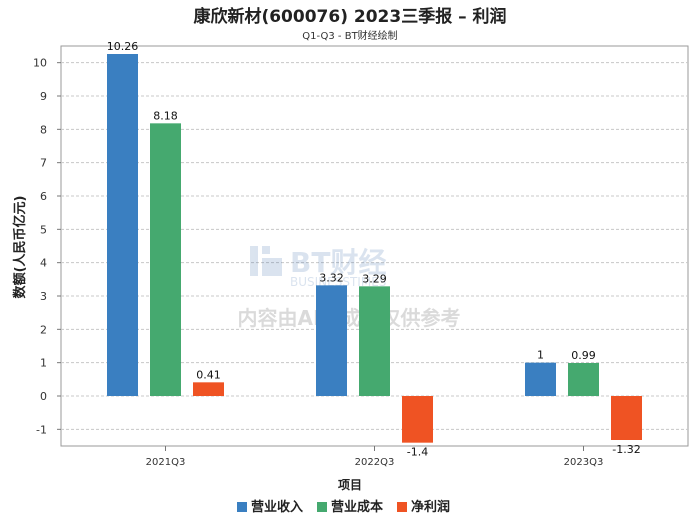 Image resolution: width=700 pixels, height=528 pixels. I want to click on y-tick-label: 9, so click(43, 96).